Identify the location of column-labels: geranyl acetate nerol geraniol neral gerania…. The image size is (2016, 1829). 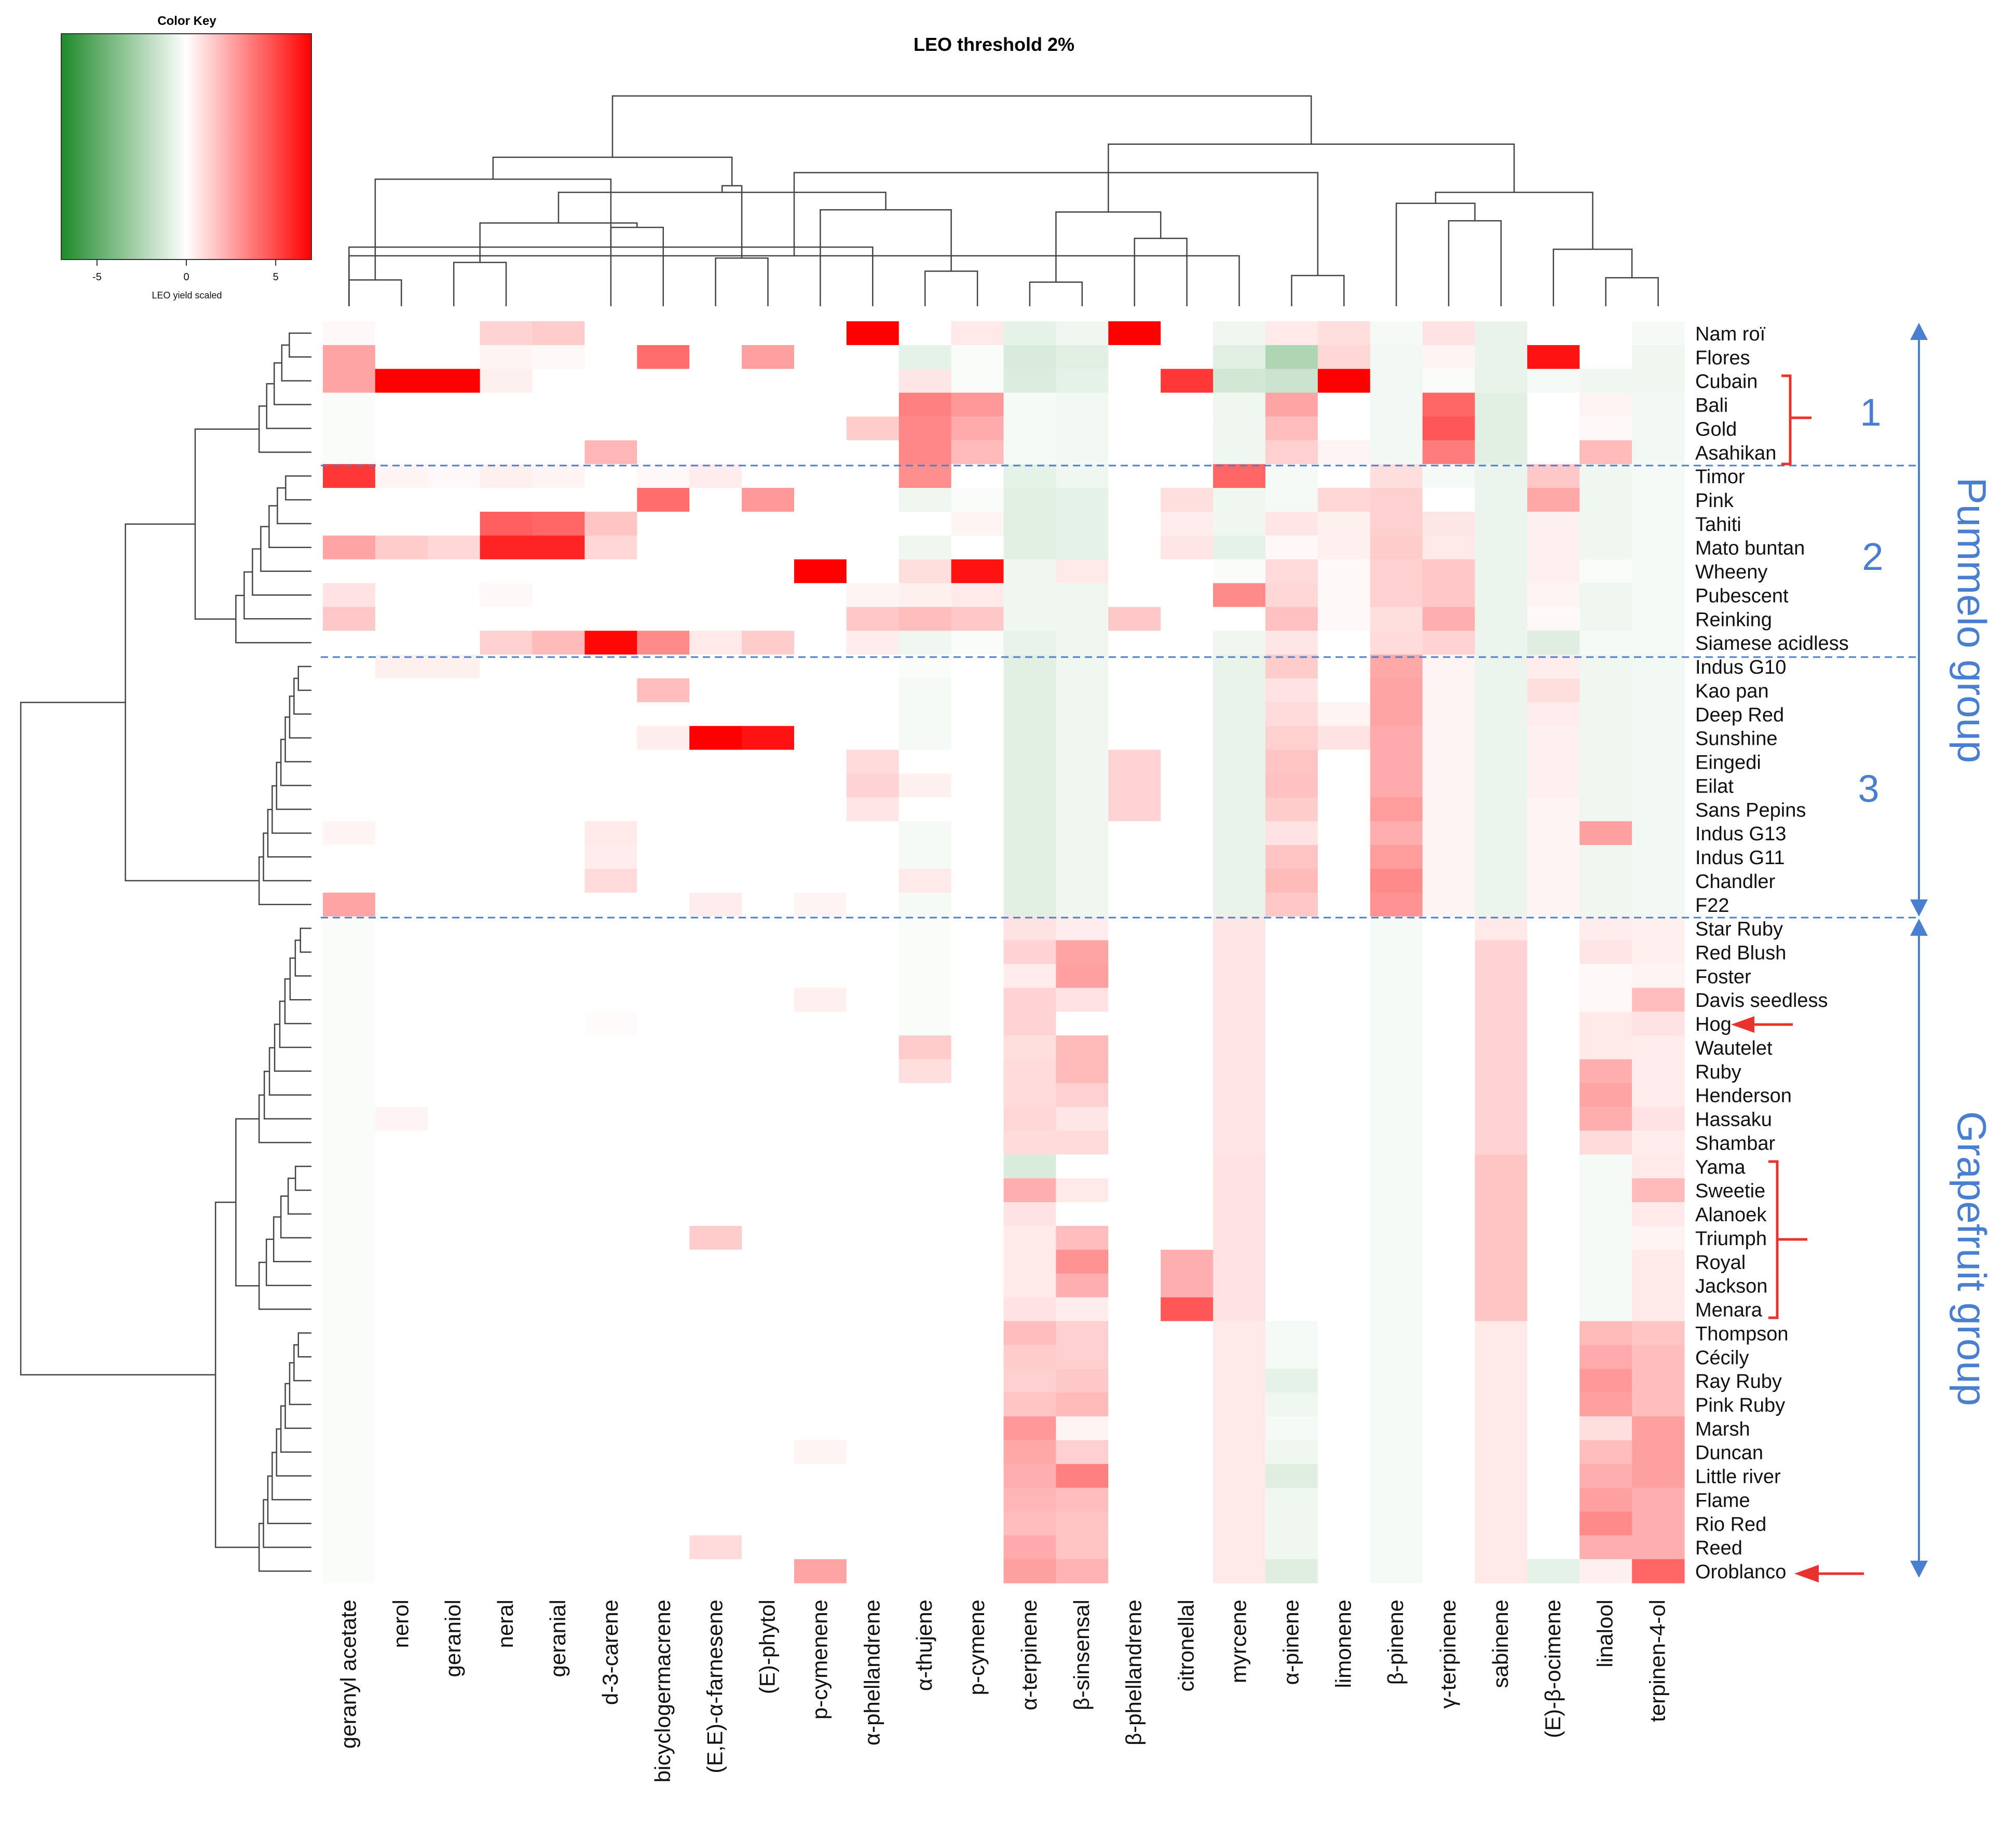
(1003, 1691).